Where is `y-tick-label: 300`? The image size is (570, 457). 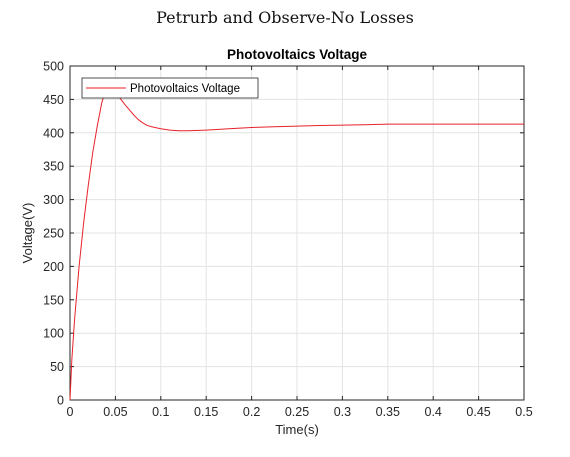
y-tick-label: 300 is located at coordinates (53, 200).